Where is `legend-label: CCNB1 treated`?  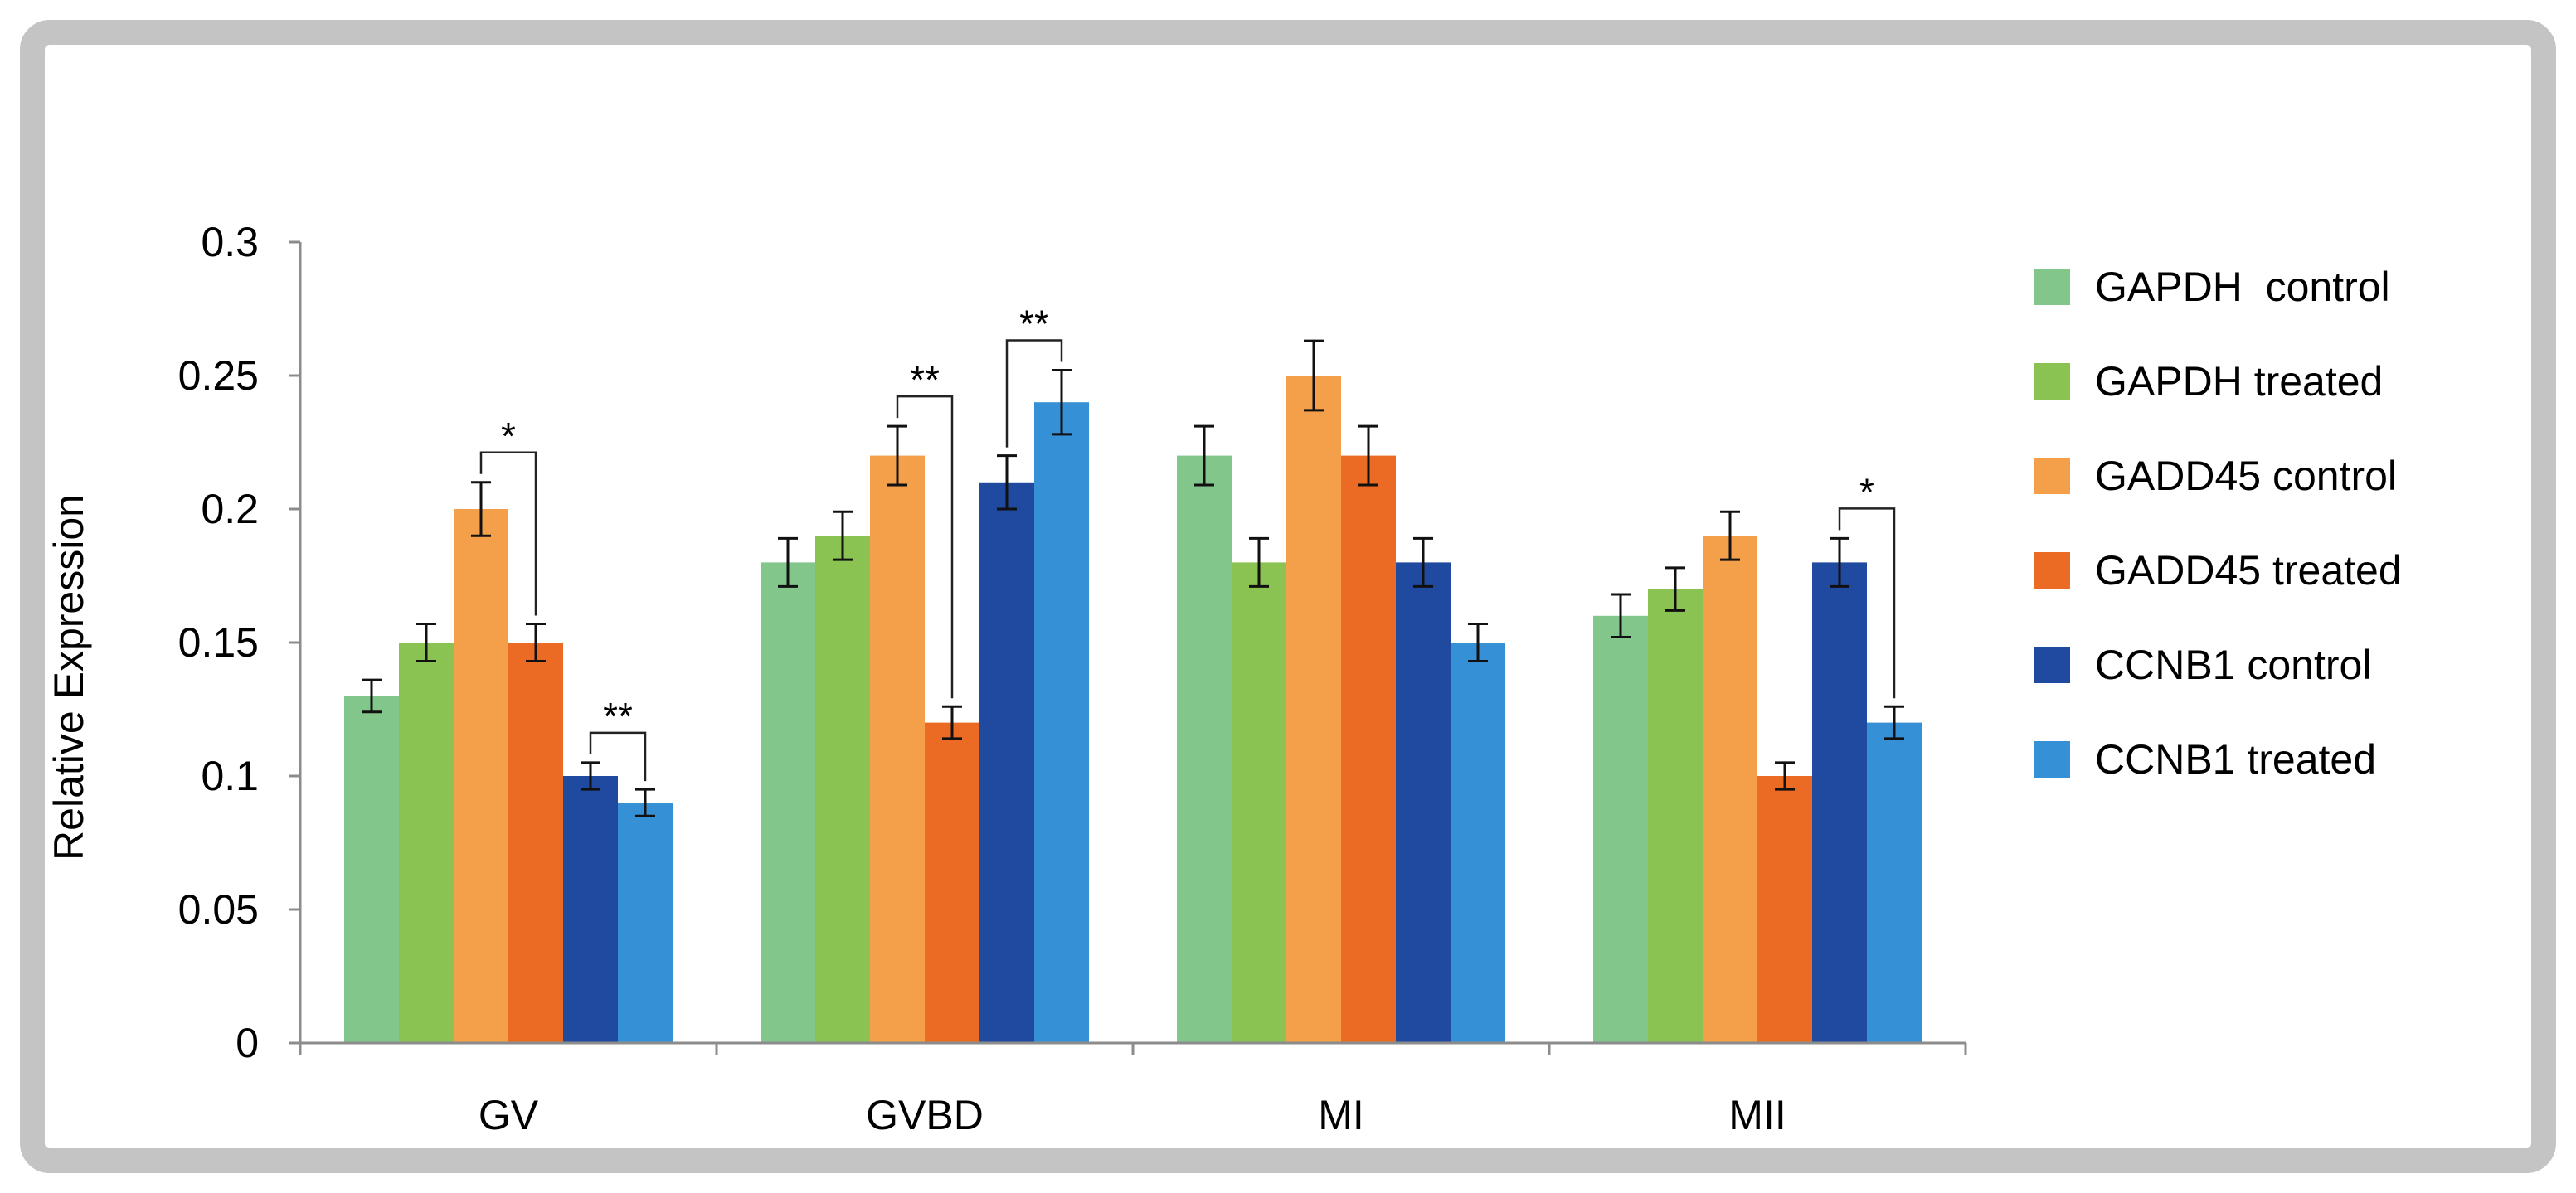
legend-label: CCNB1 treated is located at coordinates (2236, 759).